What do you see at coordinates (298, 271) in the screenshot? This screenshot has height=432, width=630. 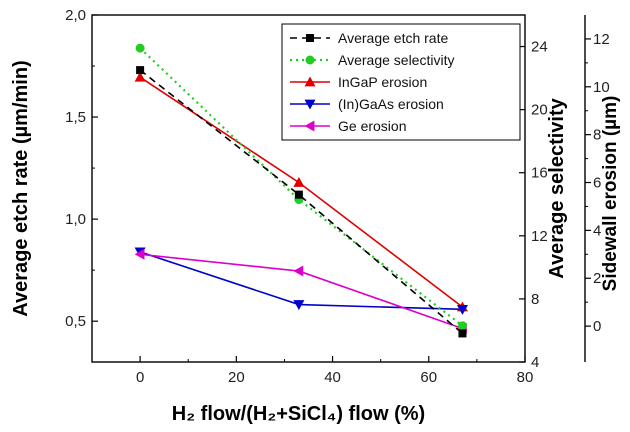 I see `data-point-ge-erosion` at bounding box center [298, 271].